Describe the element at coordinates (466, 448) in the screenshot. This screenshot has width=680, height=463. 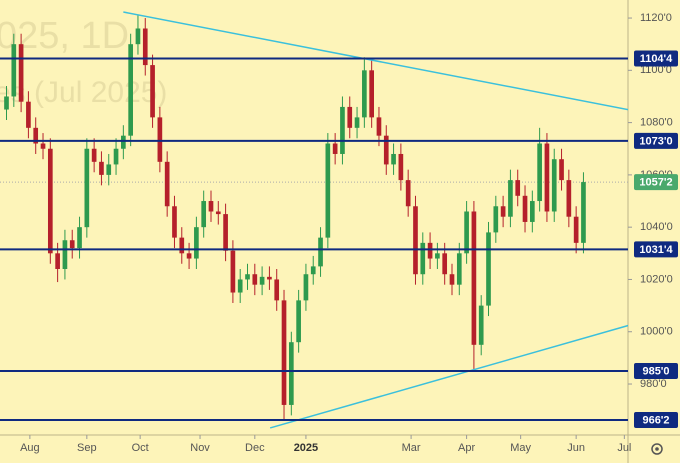
I see `x-tick-label: Apr` at that location.